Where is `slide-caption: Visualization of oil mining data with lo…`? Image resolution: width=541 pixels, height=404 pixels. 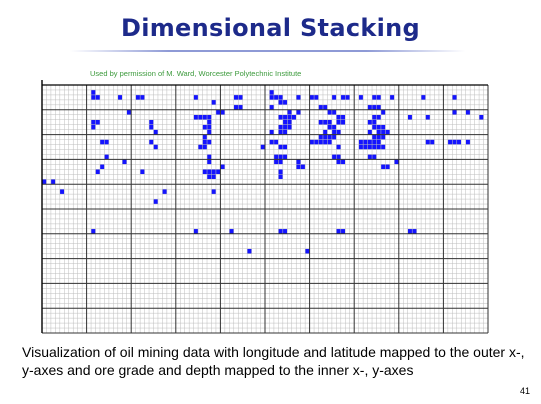
slide-caption: Visualization of oil mining data with lo… is located at coordinates (273, 361).